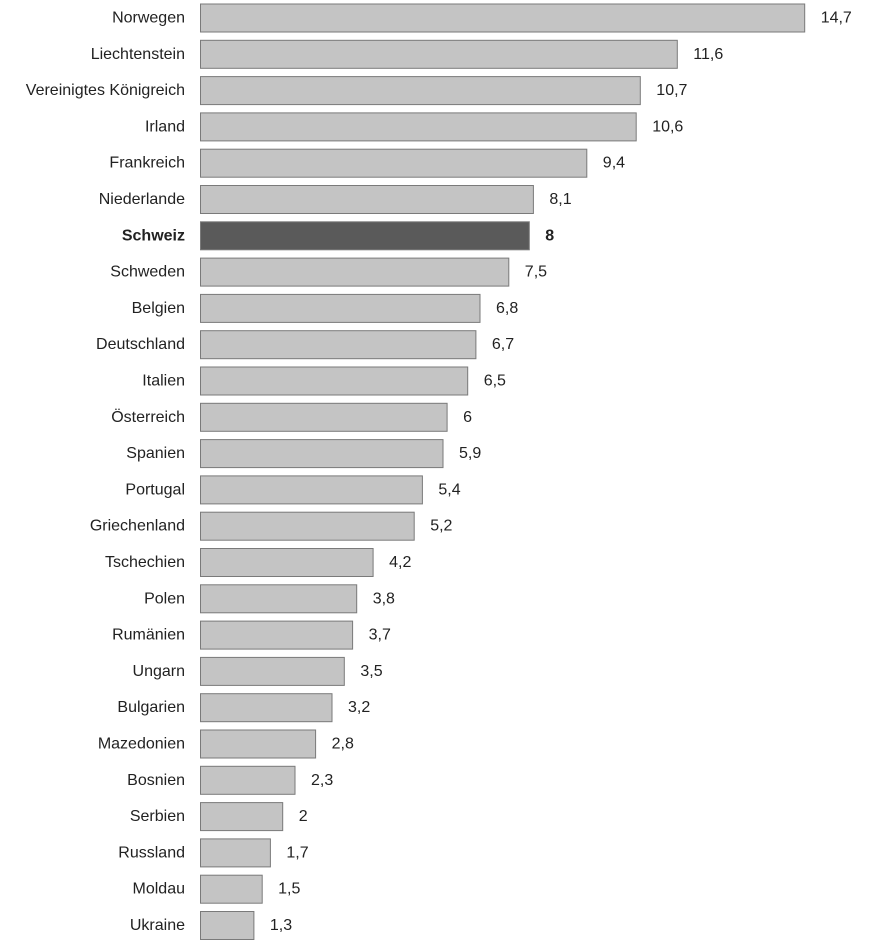 The image size is (873, 945). Describe the element at coordinates (507, 308) in the screenshot. I see `value-label-belgien: 6,8` at that location.